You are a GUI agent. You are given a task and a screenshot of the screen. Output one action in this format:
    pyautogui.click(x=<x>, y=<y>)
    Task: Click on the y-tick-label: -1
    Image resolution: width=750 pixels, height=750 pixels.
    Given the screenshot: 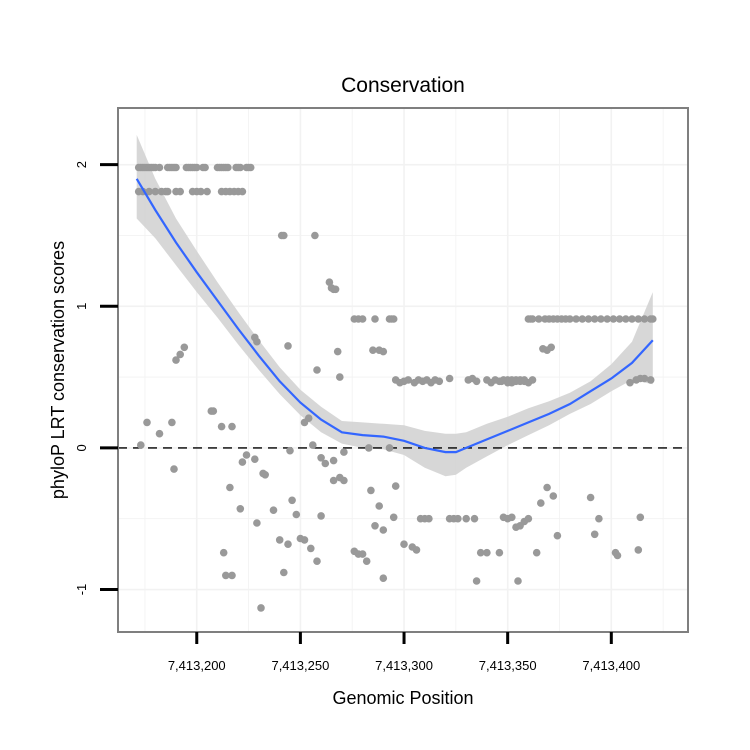 What is the action you would take?
    pyautogui.click(x=81, y=590)
    